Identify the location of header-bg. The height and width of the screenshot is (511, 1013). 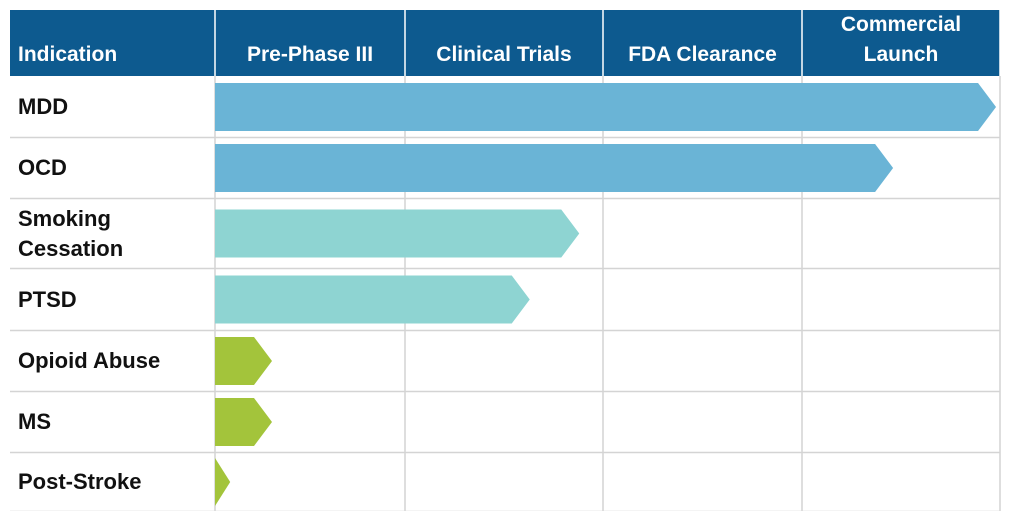
(505, 43).